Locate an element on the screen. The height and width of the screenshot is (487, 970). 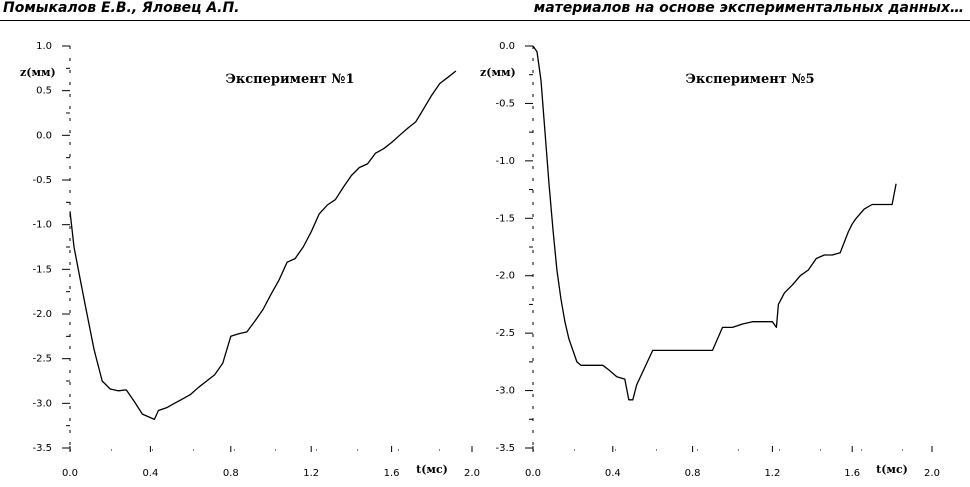
y-tick-label: 0.5 is located at coordinates (44, 91).